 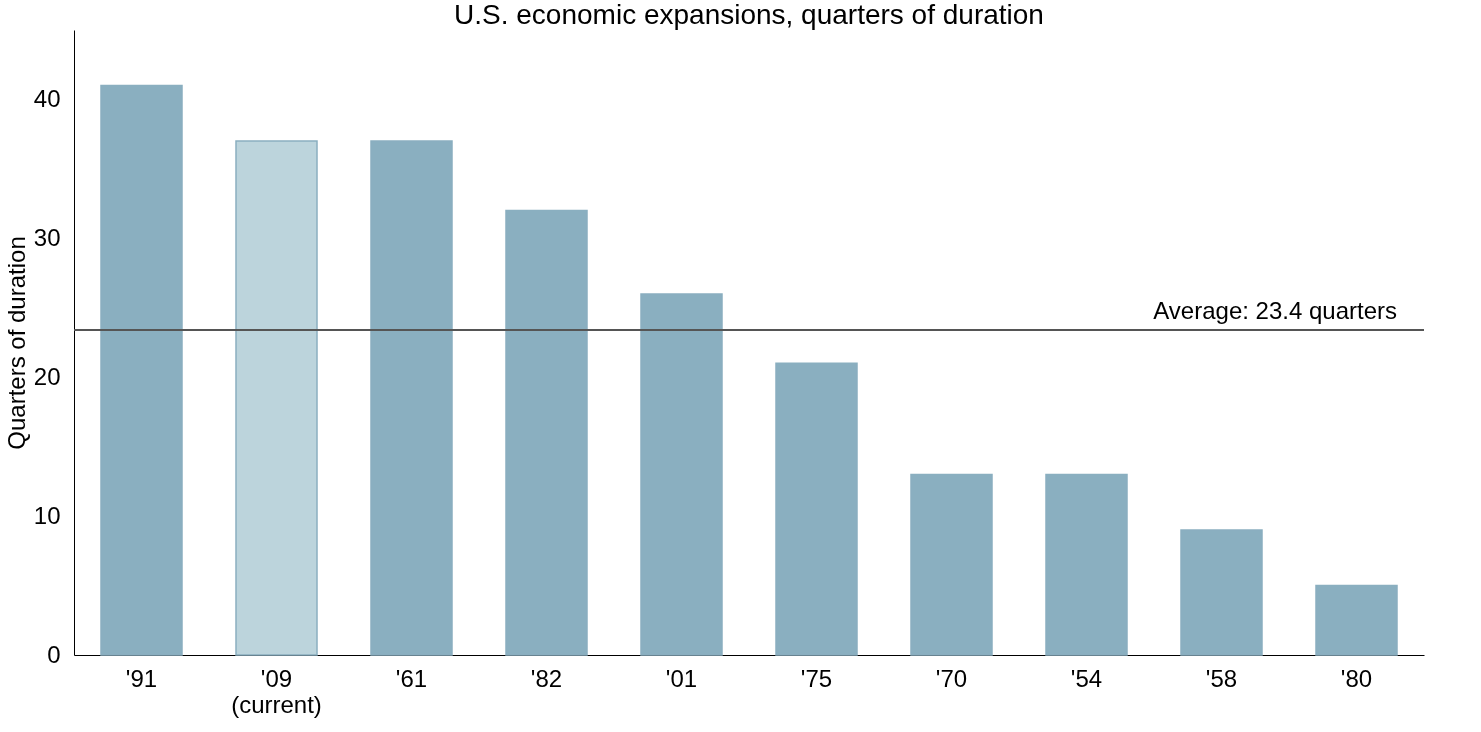 What do you see at coordinates (749, 15) in the screenshot?
I see `chart-title: U.S. economic expansions, quarters of duration` at bounding box center [749, 15].